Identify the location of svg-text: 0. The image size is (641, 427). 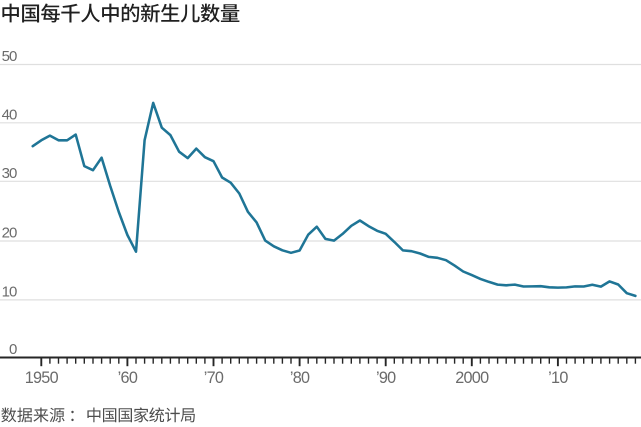
(13, 349).